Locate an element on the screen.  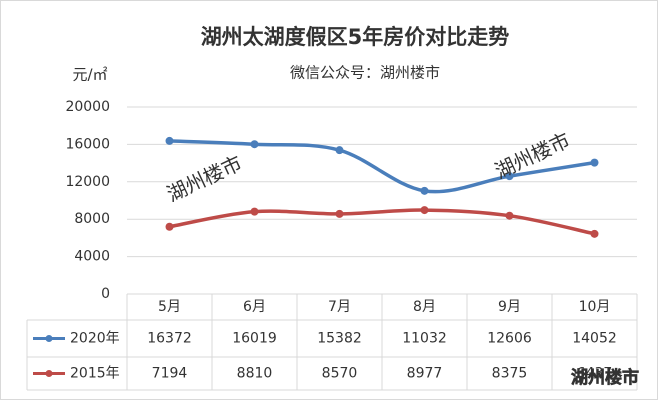
table-value: 8375 is located at coordinates (510, 374).